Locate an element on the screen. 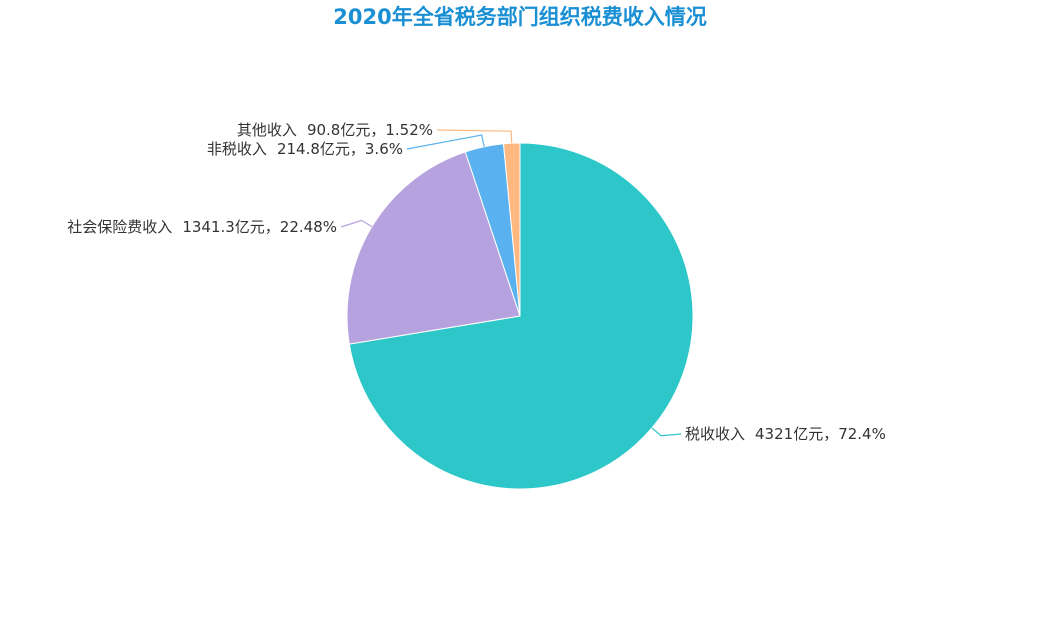 This screenshot has height=632, width=1040. slice-label: 非税收入 214.8亿元，3.6% is located at coordinates (305, 149).